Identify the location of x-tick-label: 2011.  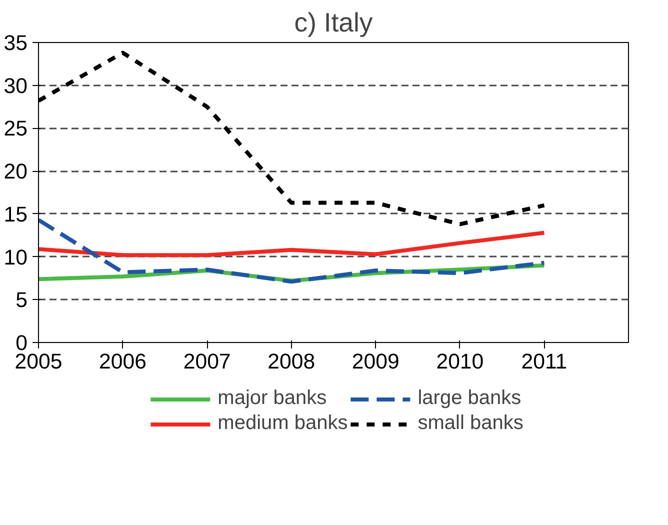
(544, 362).